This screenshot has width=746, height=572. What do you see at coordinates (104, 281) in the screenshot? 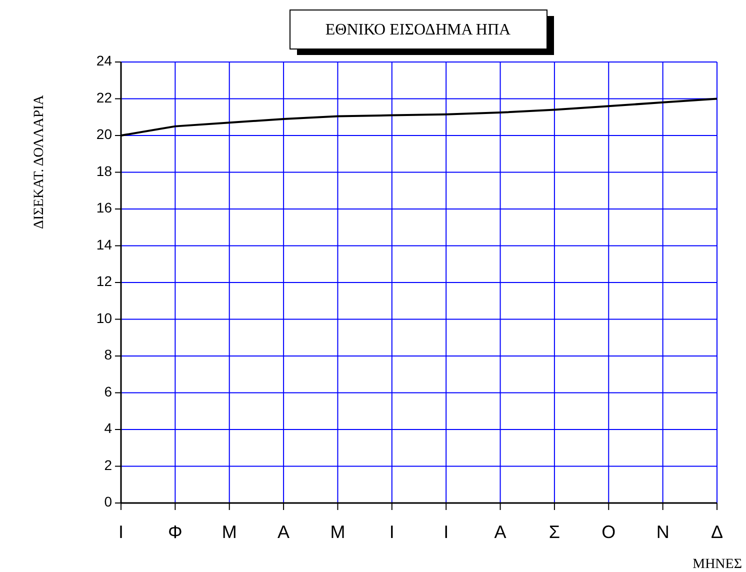
I see `y-tick-label: 12` at bounding box center [104, 281].